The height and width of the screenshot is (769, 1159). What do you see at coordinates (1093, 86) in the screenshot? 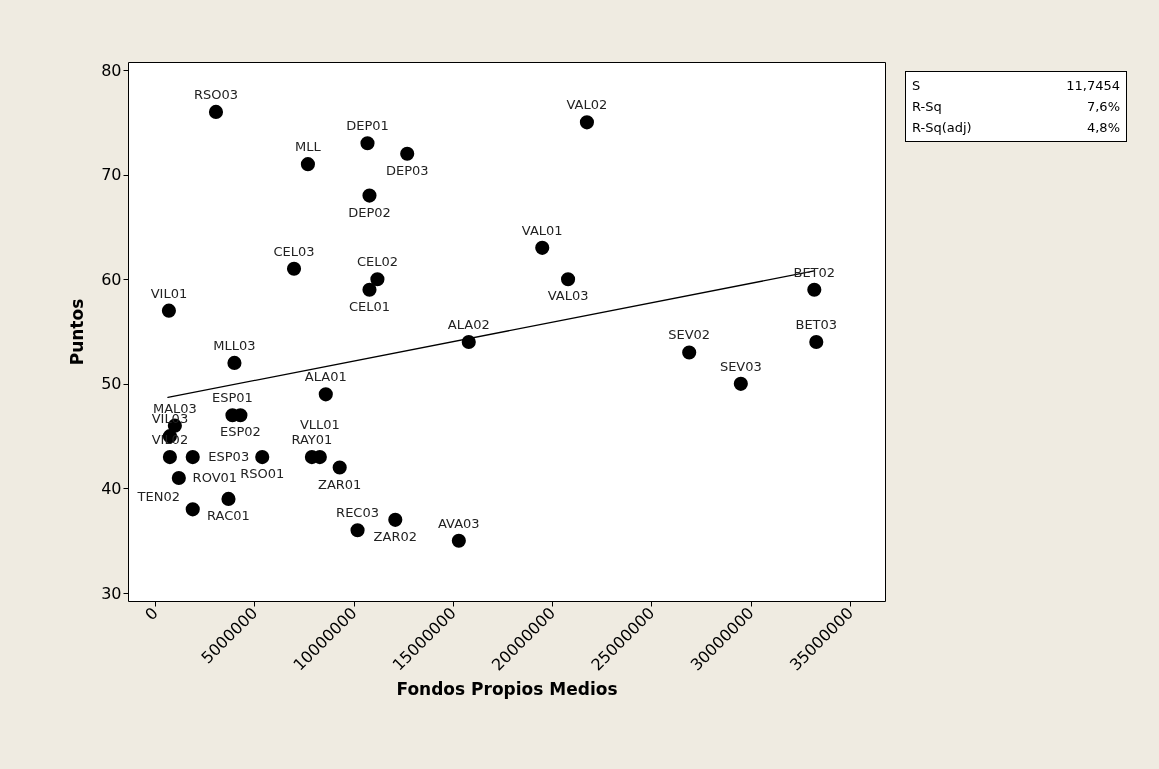
I see `text: 11,7454` at bounding box center [1093, 86].